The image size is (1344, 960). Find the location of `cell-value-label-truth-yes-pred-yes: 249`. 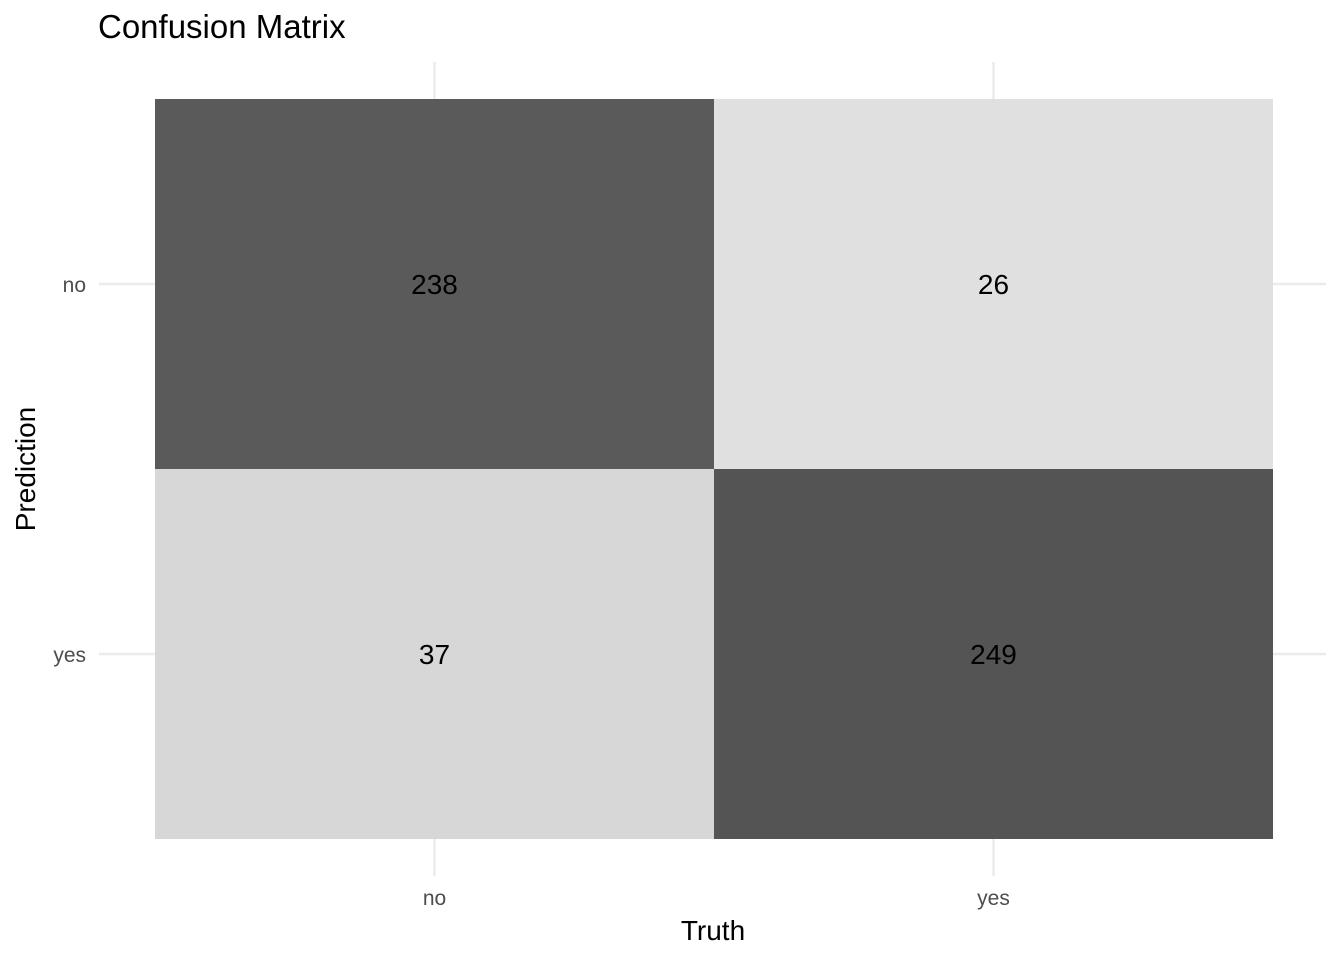

cell-value-label-truth-yes-pred-yes: 249 is located at coordinates (993, 654).